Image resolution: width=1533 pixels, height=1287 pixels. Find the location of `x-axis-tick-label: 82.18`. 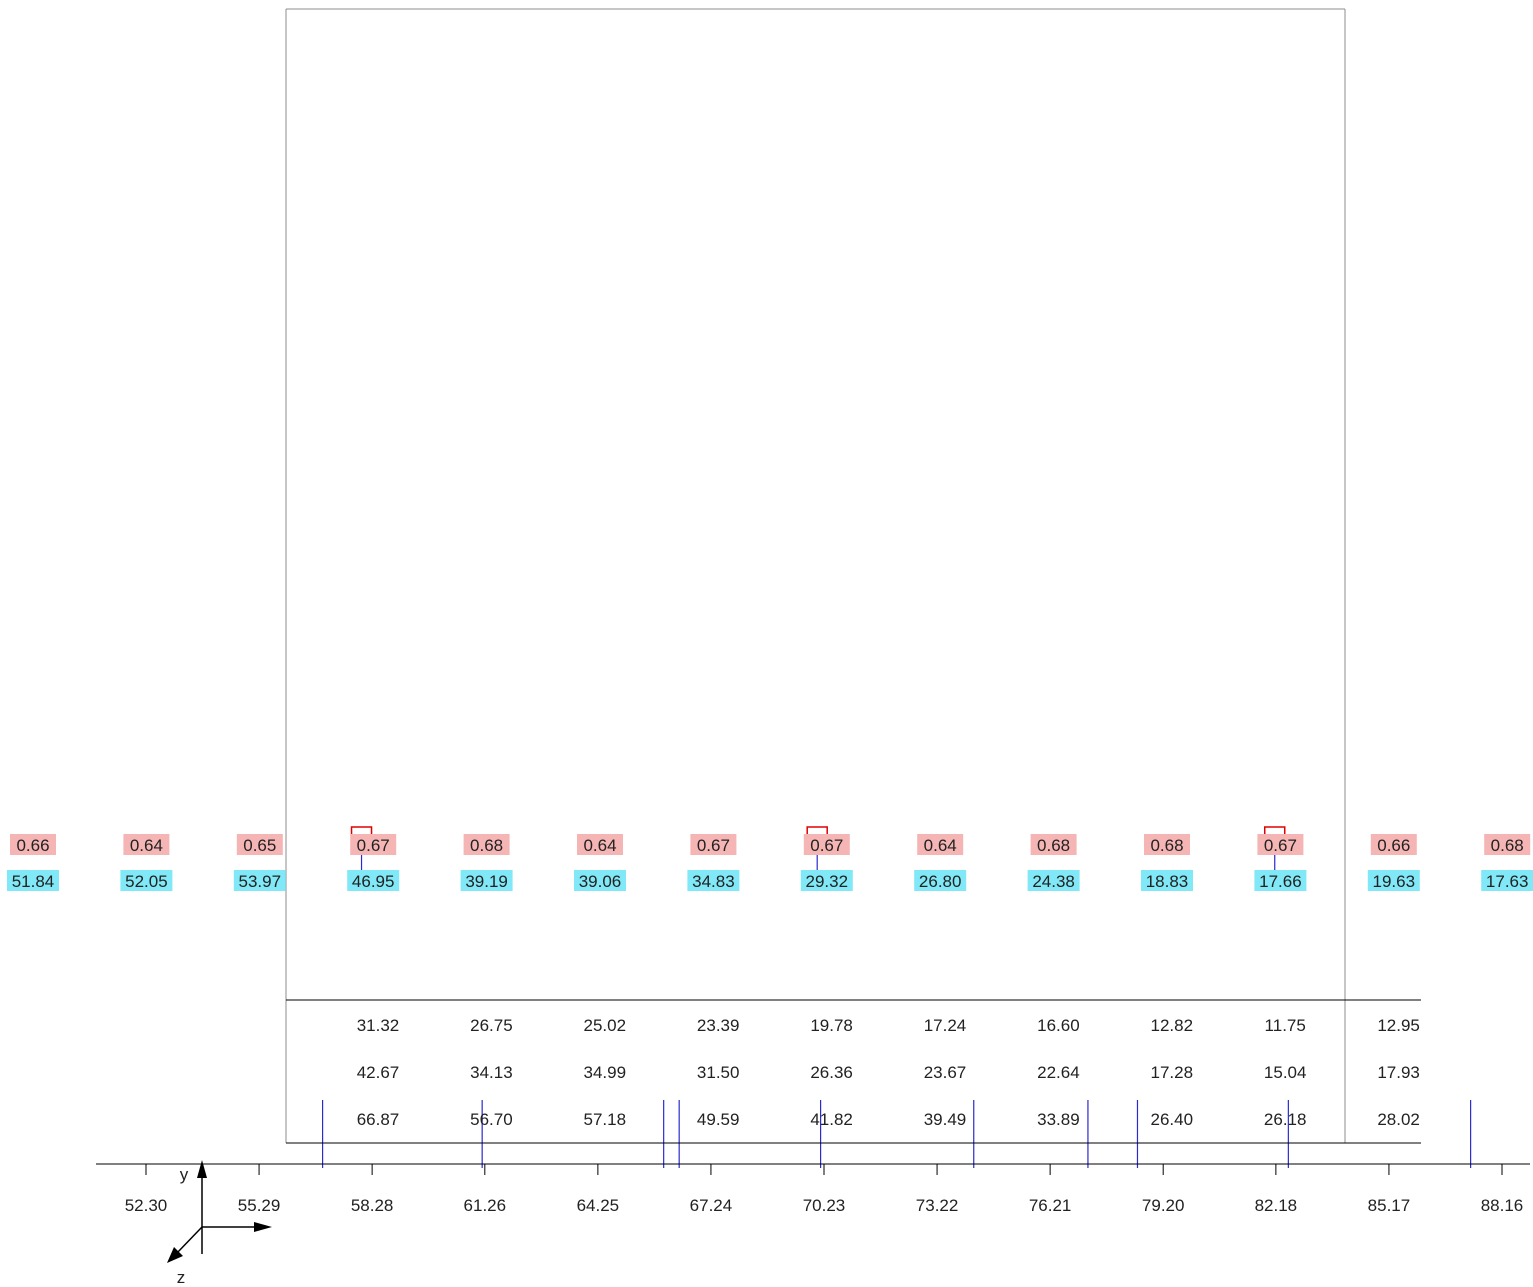

x-axis-tick-label: 82.18 is located at coordinates (1276, 1205).